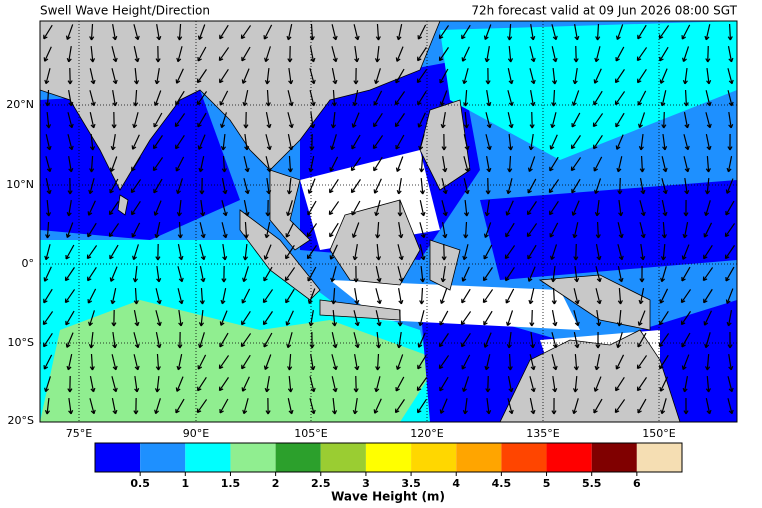 The height and width of the screenshot is (508, 762). I want to click on colorbar-tick-label: 3.5, so click(411, 483).